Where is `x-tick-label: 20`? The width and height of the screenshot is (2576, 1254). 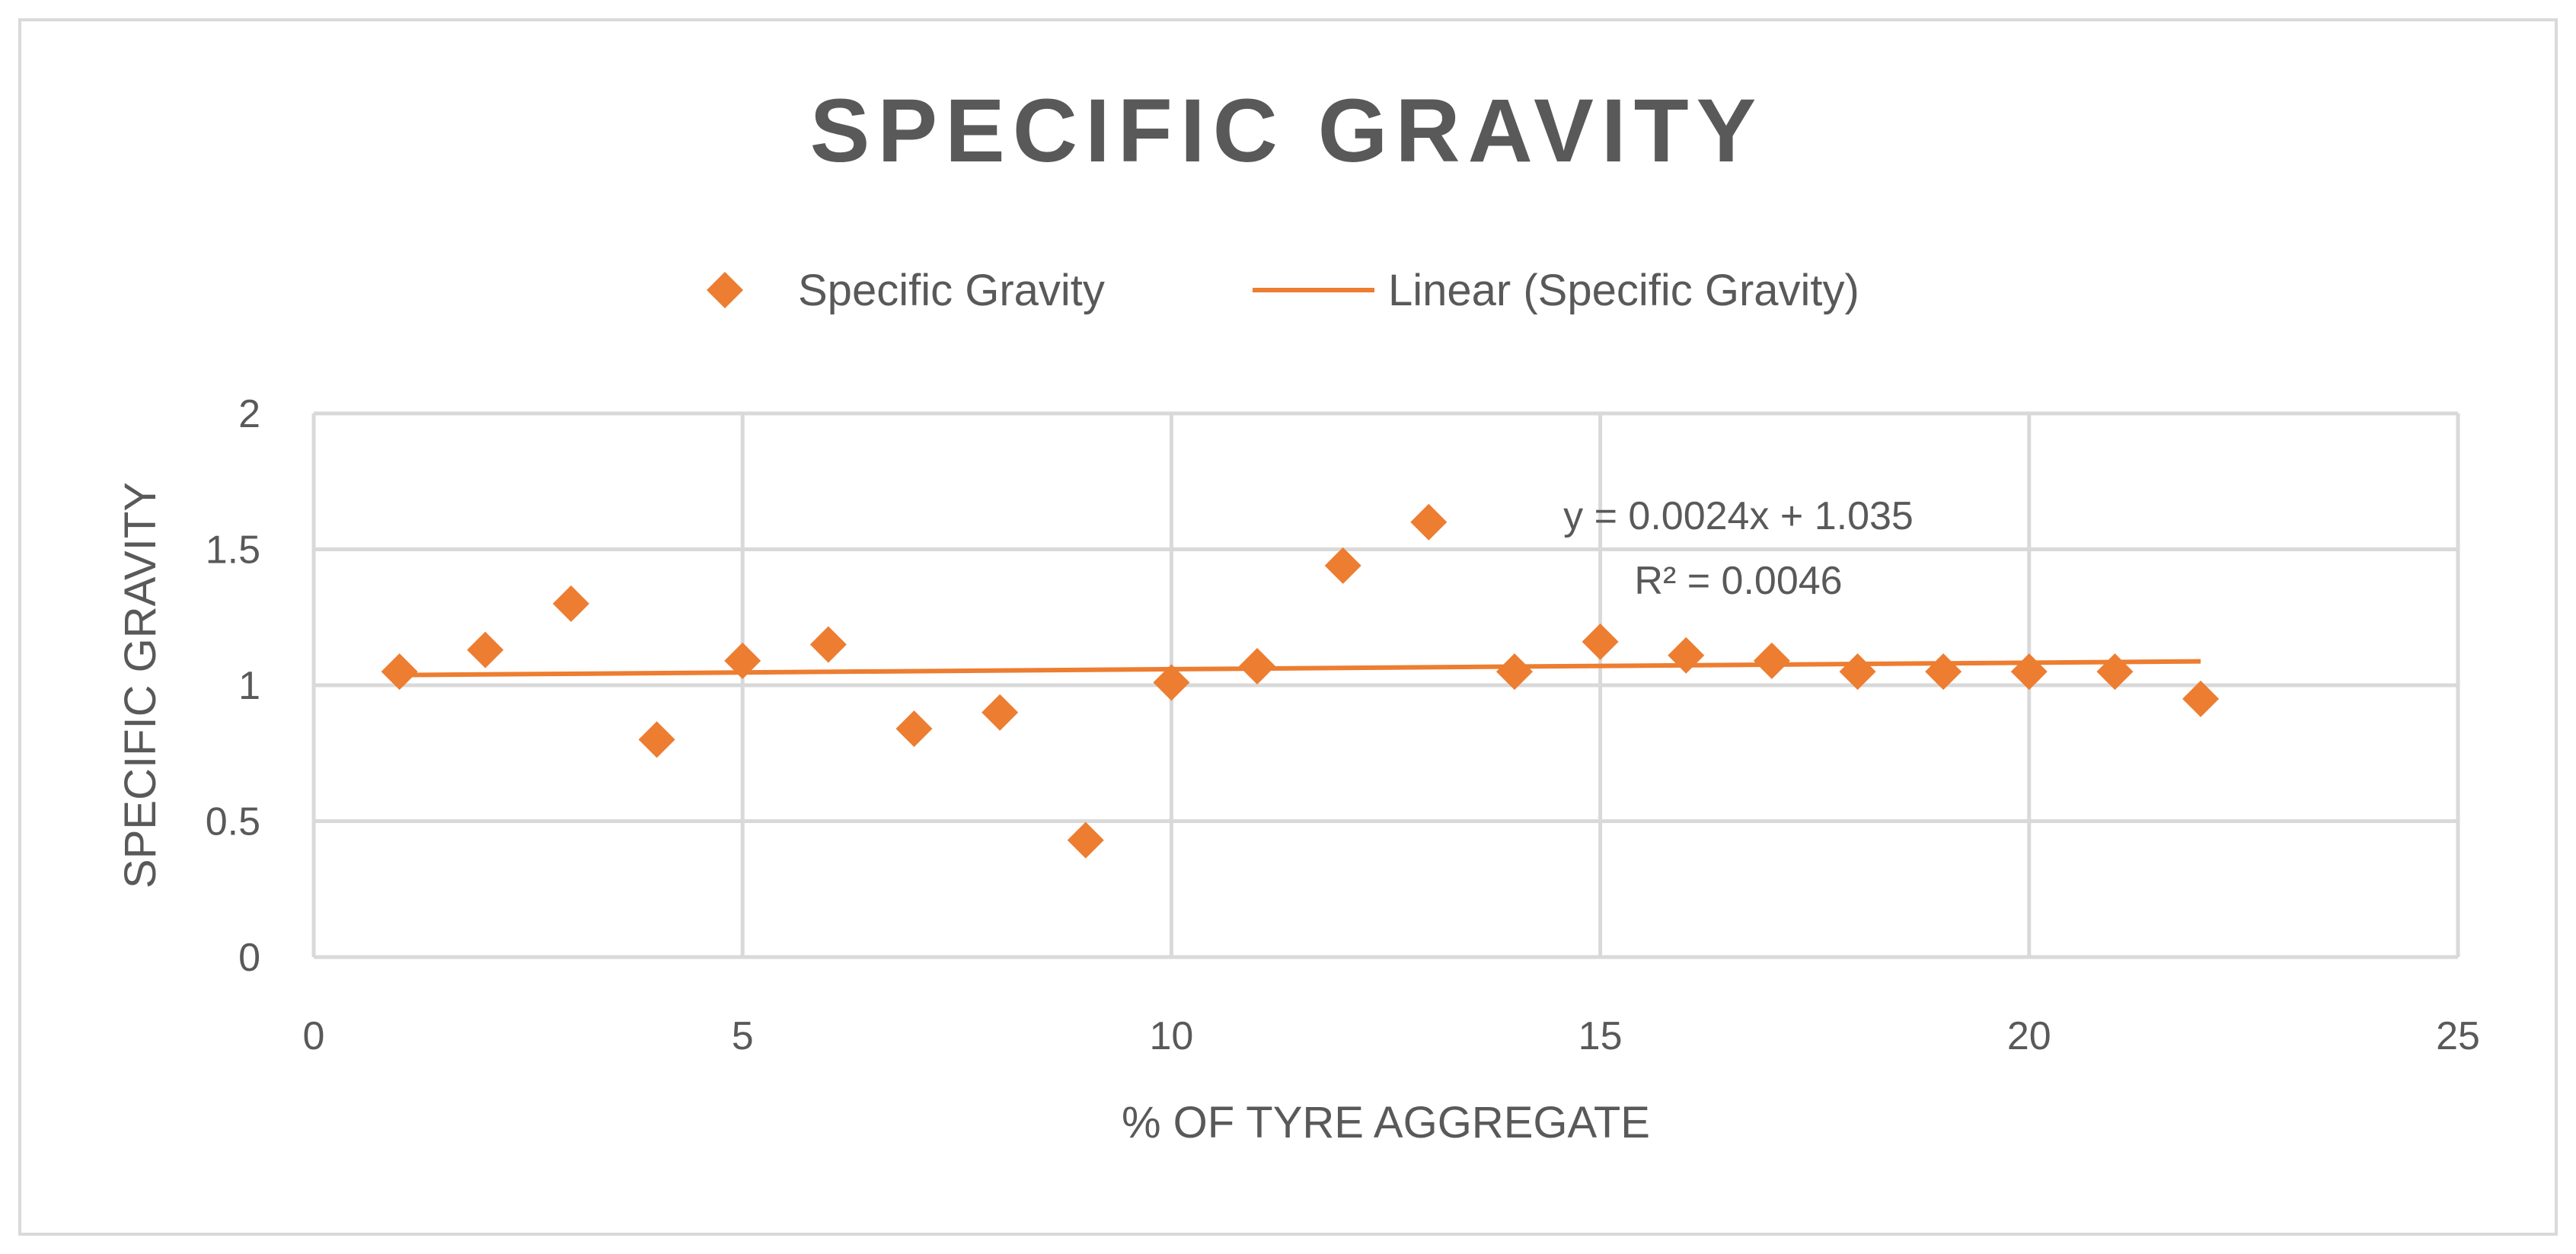 x-tick-label: 20 is located at coordinates (2029, 1036).